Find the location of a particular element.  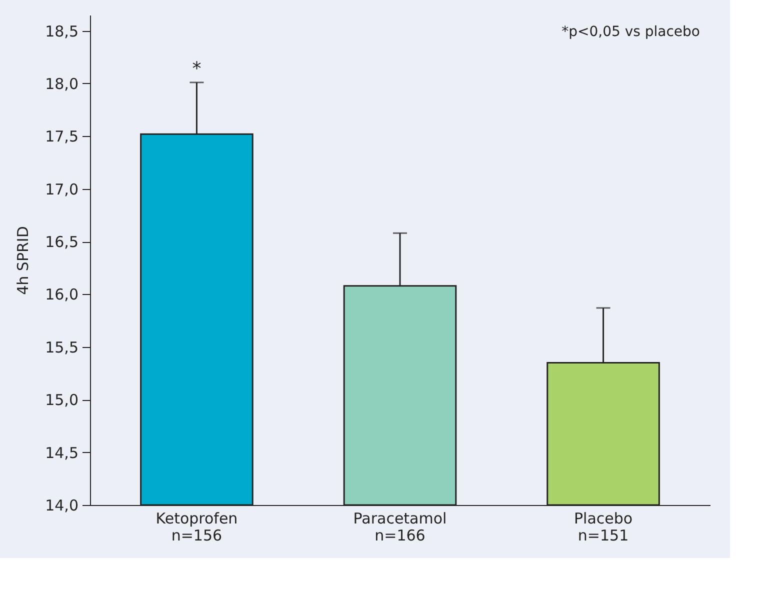

x-tick-label: Placebo n=151 is located at coordinates (603, 527).